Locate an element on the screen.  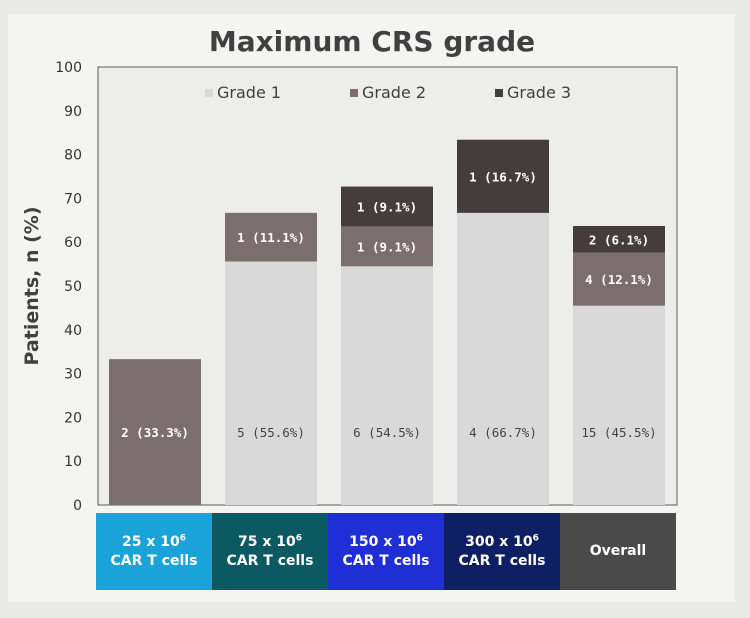
data-label: 4 (66.7%) is located at coordinates (503, 432).